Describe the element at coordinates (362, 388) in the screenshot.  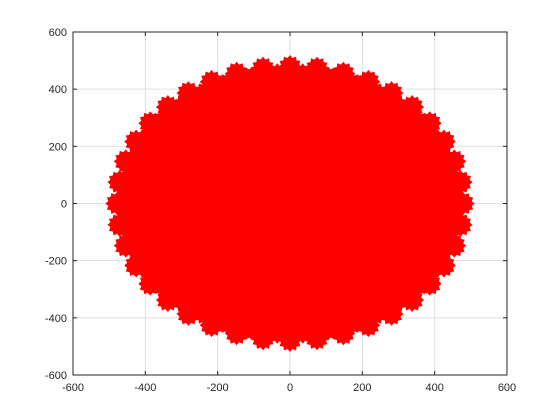
I see `x-tick-label: 200` at that location.